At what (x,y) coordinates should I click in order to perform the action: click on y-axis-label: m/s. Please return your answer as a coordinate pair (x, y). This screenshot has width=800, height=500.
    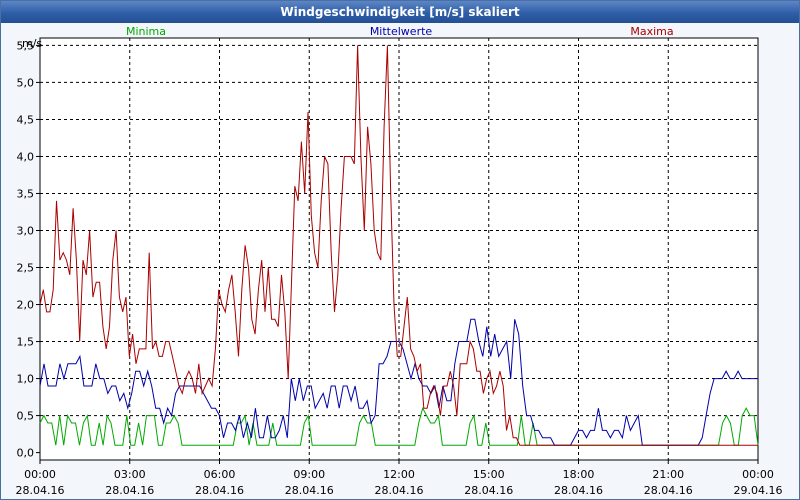
    Looking at the image, I should click on (32, 43).